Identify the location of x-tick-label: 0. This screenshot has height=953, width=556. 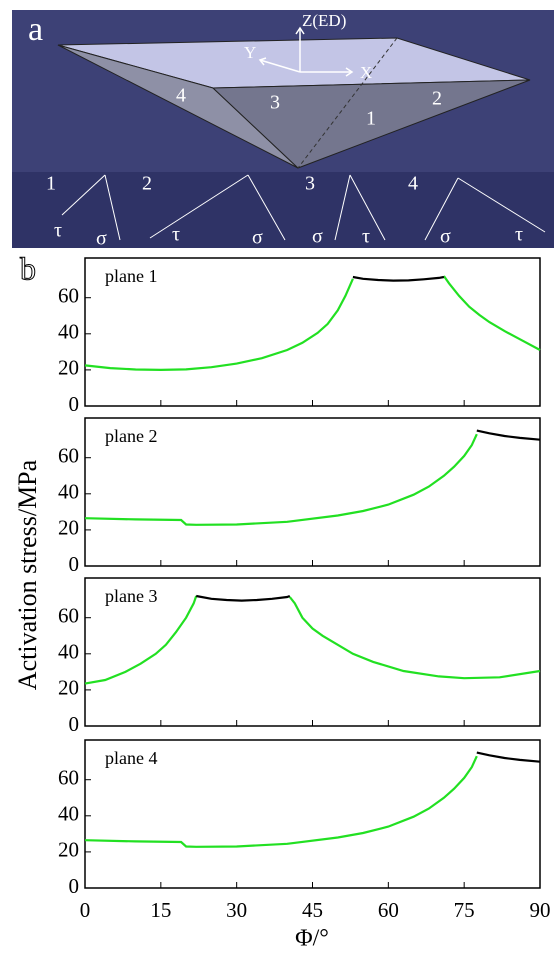
(85, 910).